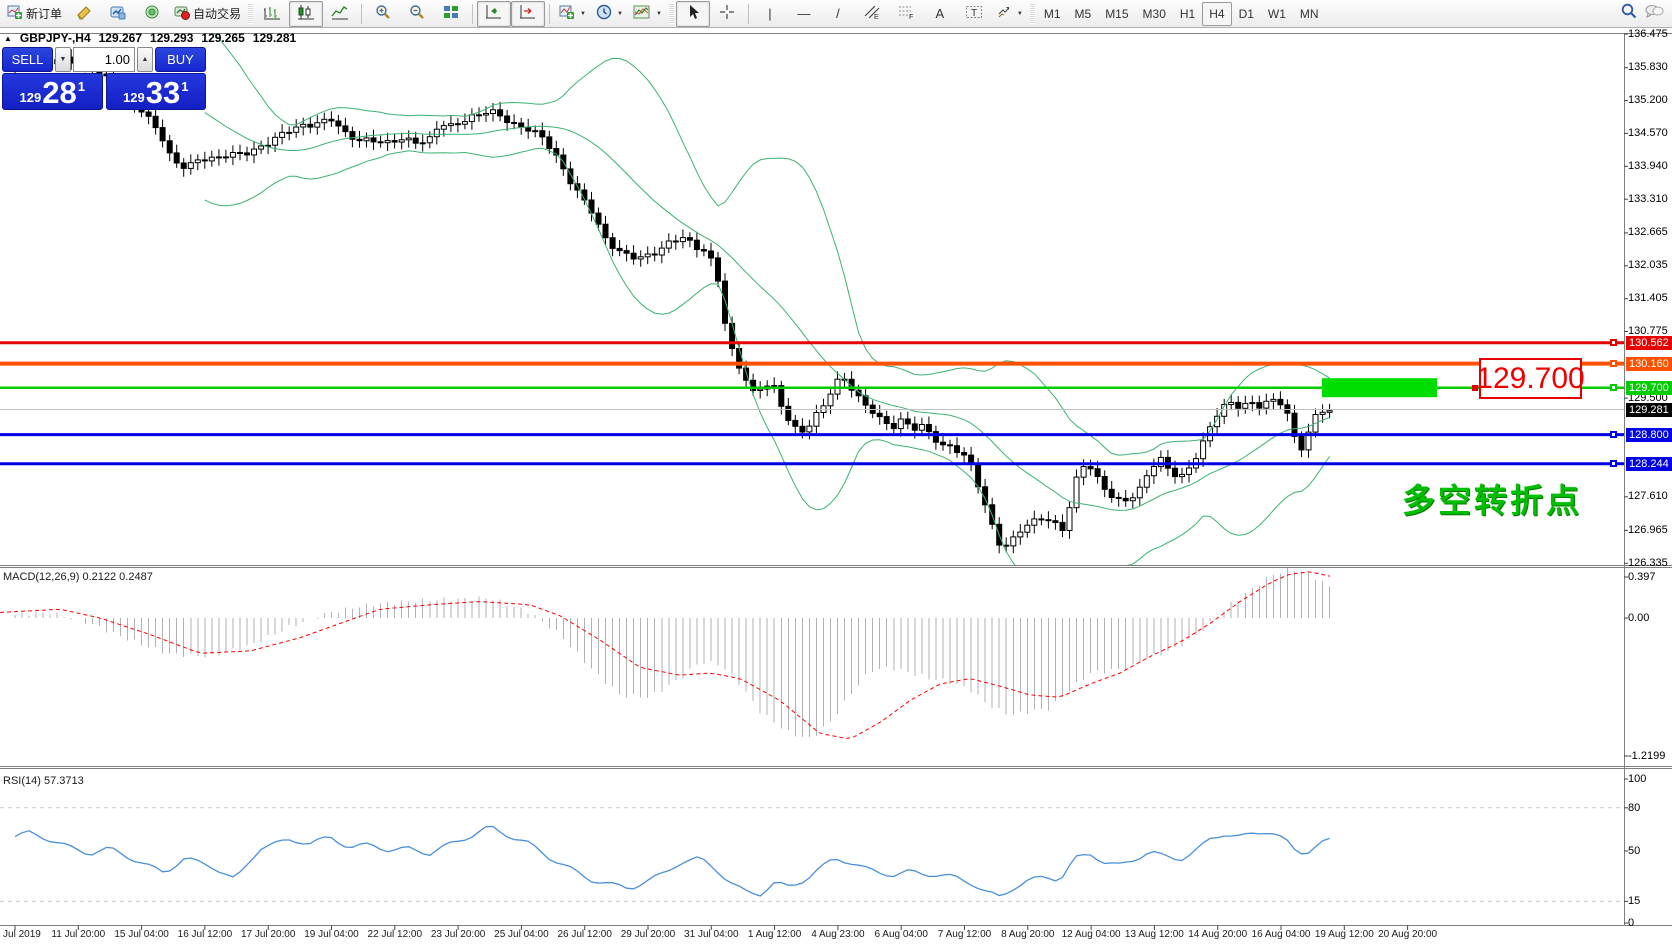 Image resolution: width=1672 pixels, height=948 pixels. Describe the element at coordinates (27, 59) in the screenshot. I see `sell-button: SELL` at that location.